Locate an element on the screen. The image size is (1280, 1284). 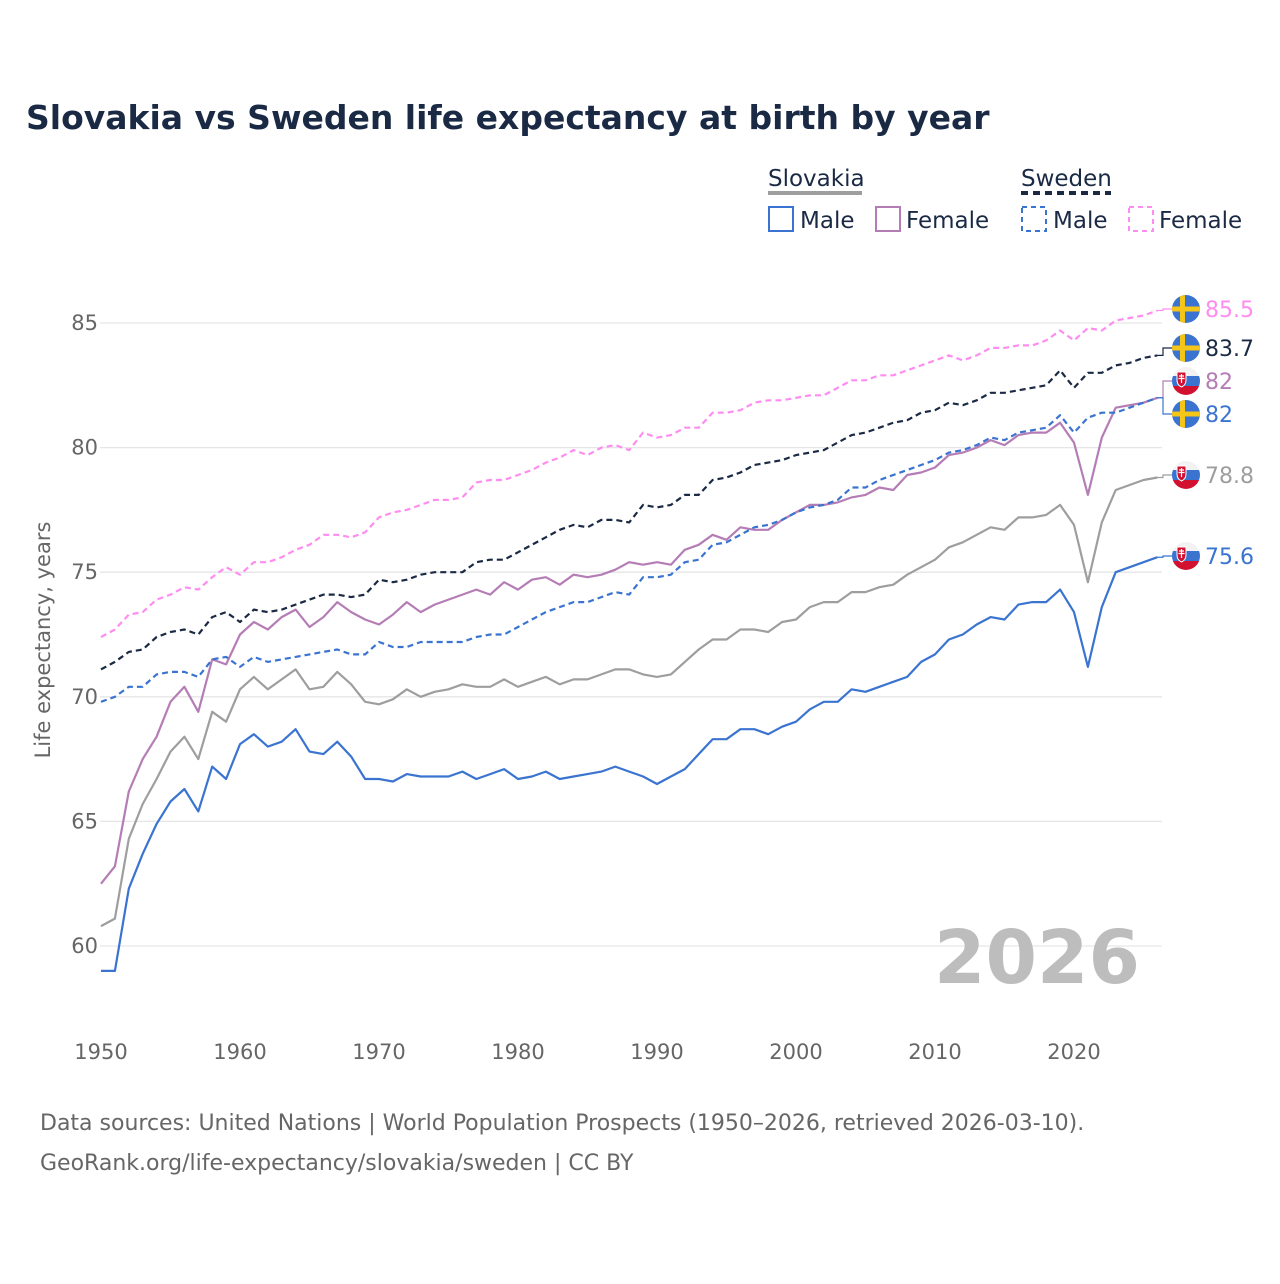
x-tick-label: 1970 is located at coordinates (378, 1052).